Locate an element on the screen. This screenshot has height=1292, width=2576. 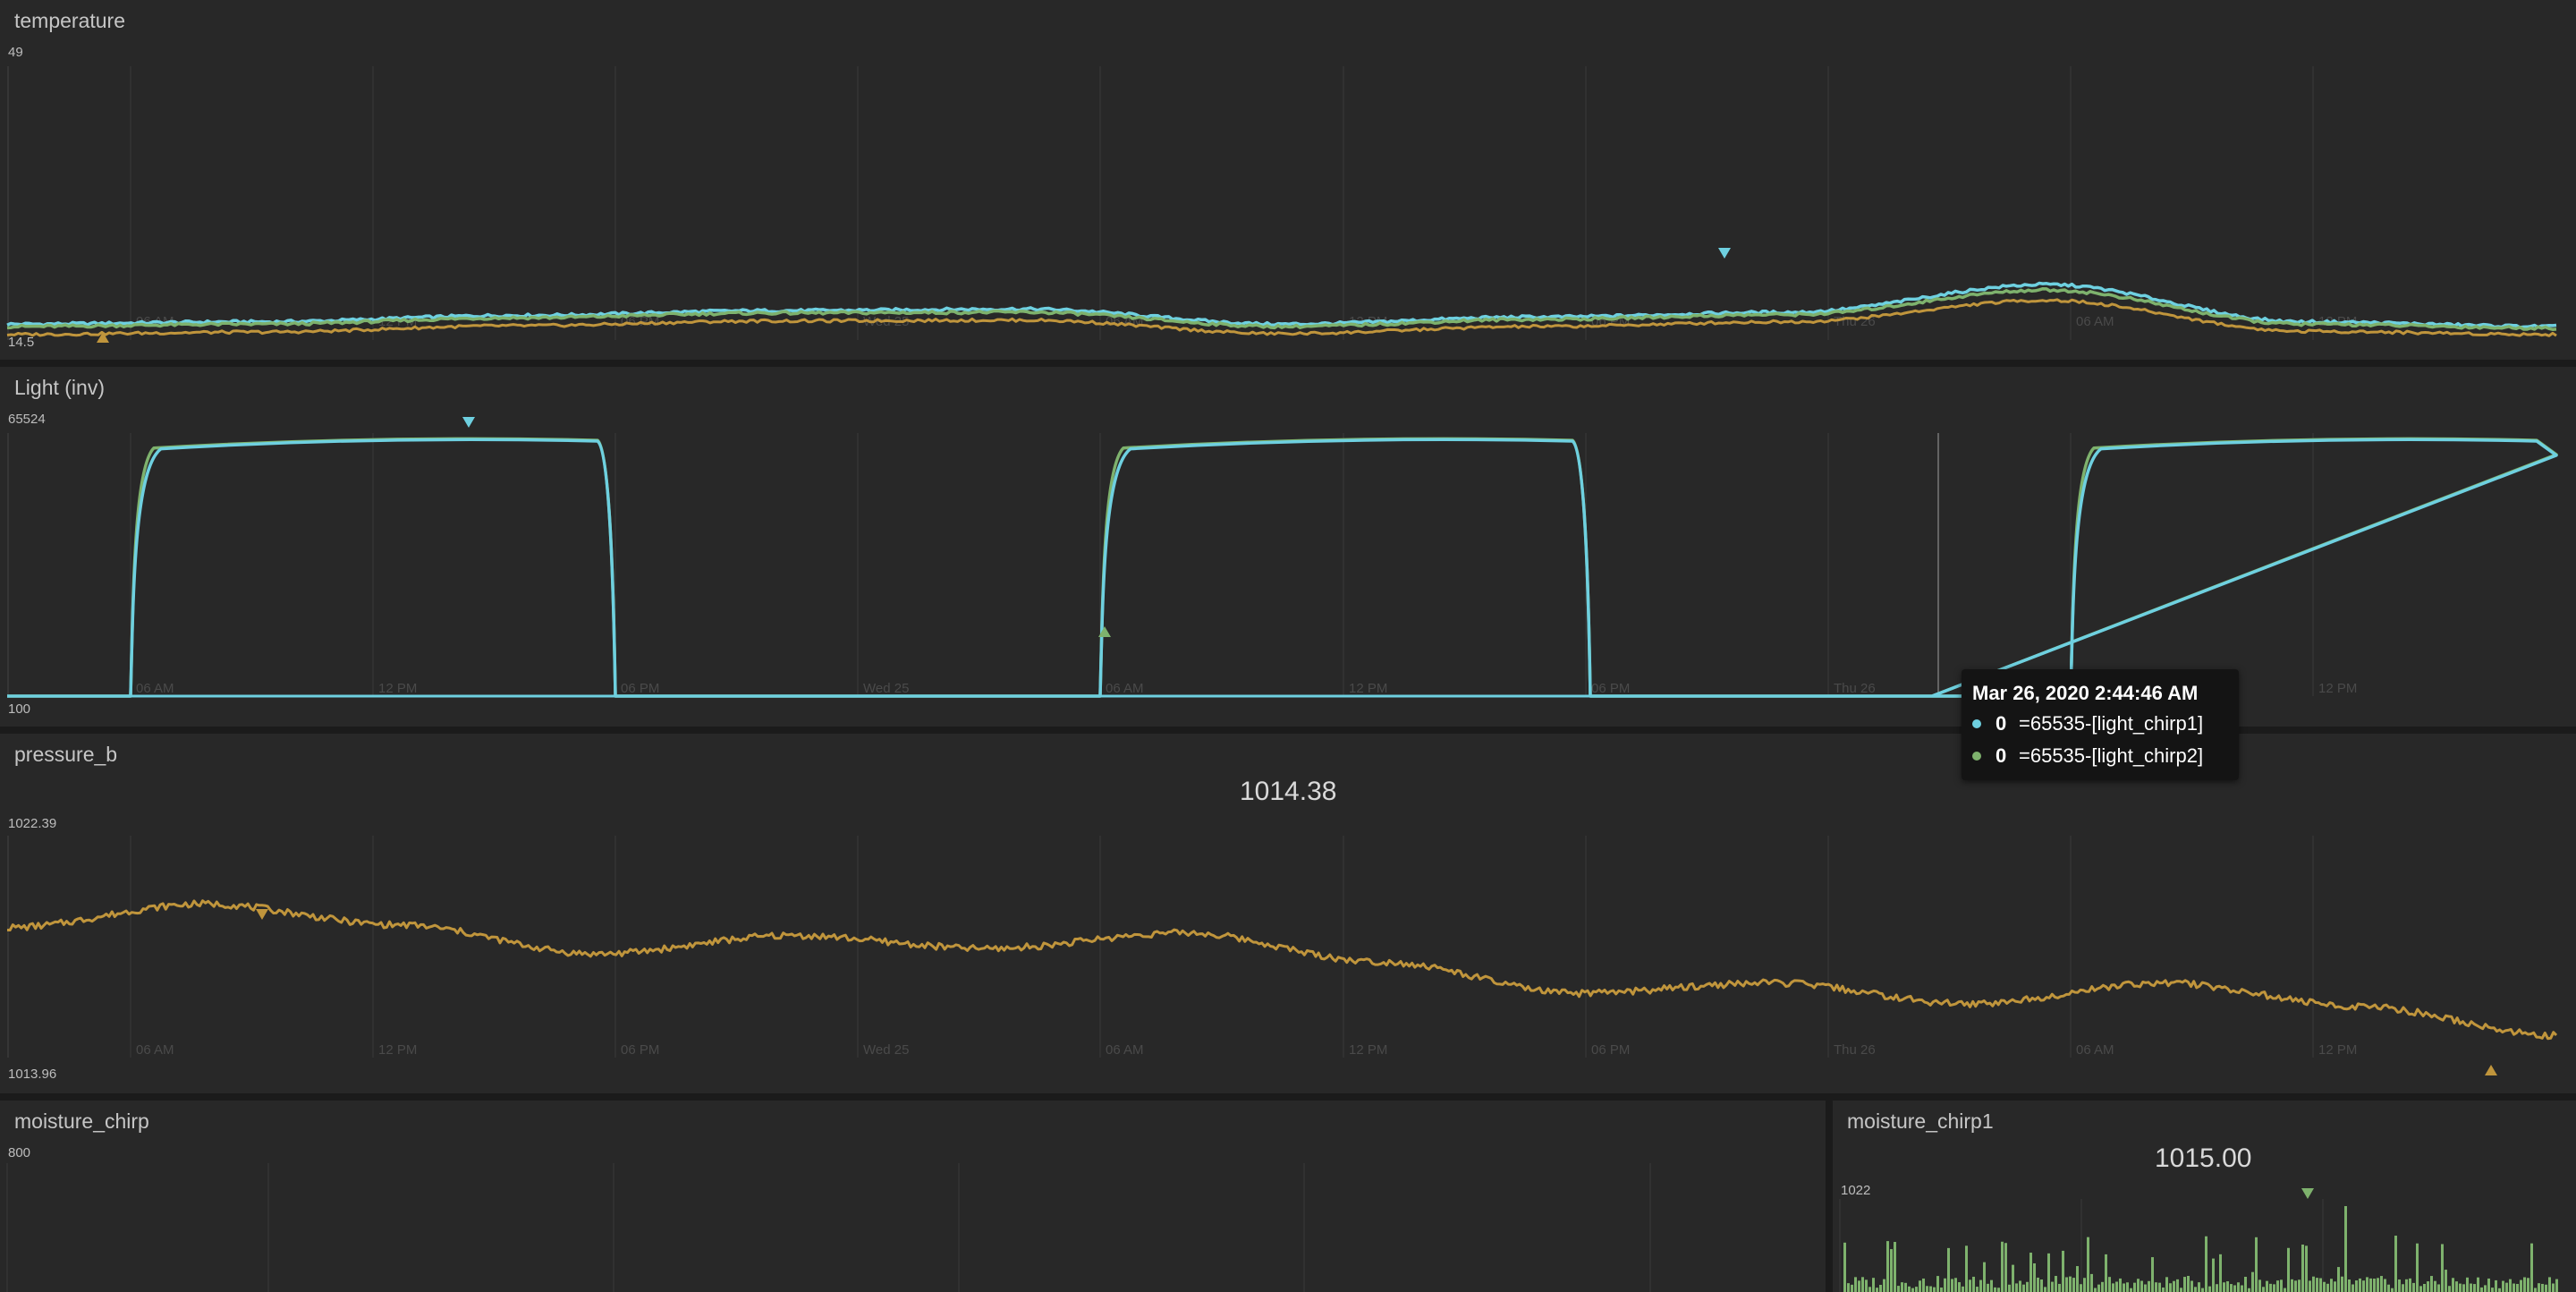
big-value: 1014.38 is located at coordinates (1288, 791).